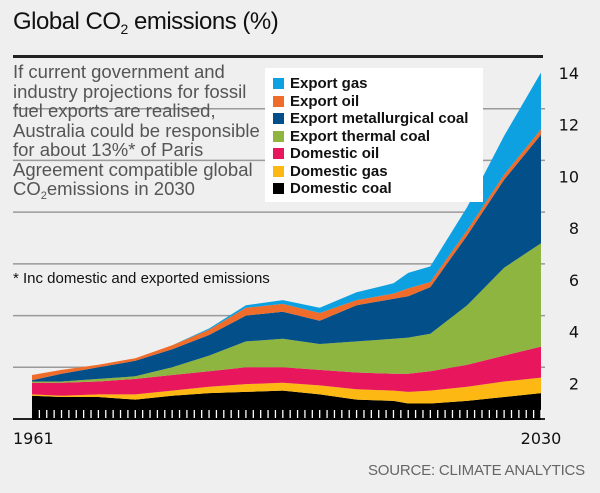  What do you see at coordinates (574, 280) in the screenshot?
I see `y-tick-label: 6` at bounding box center [574, 280].